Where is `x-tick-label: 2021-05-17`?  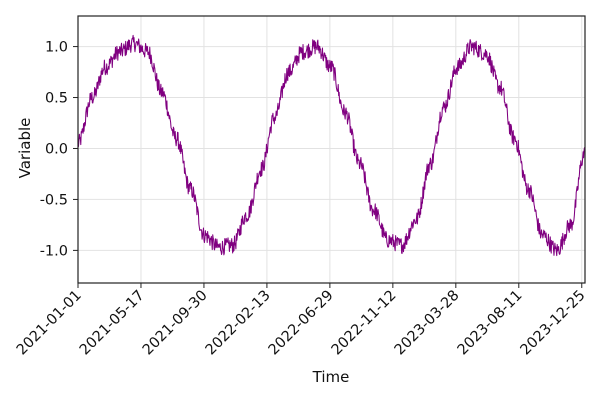 x-tick-label: 2021-05-17 is located at coordinates (112, 323).